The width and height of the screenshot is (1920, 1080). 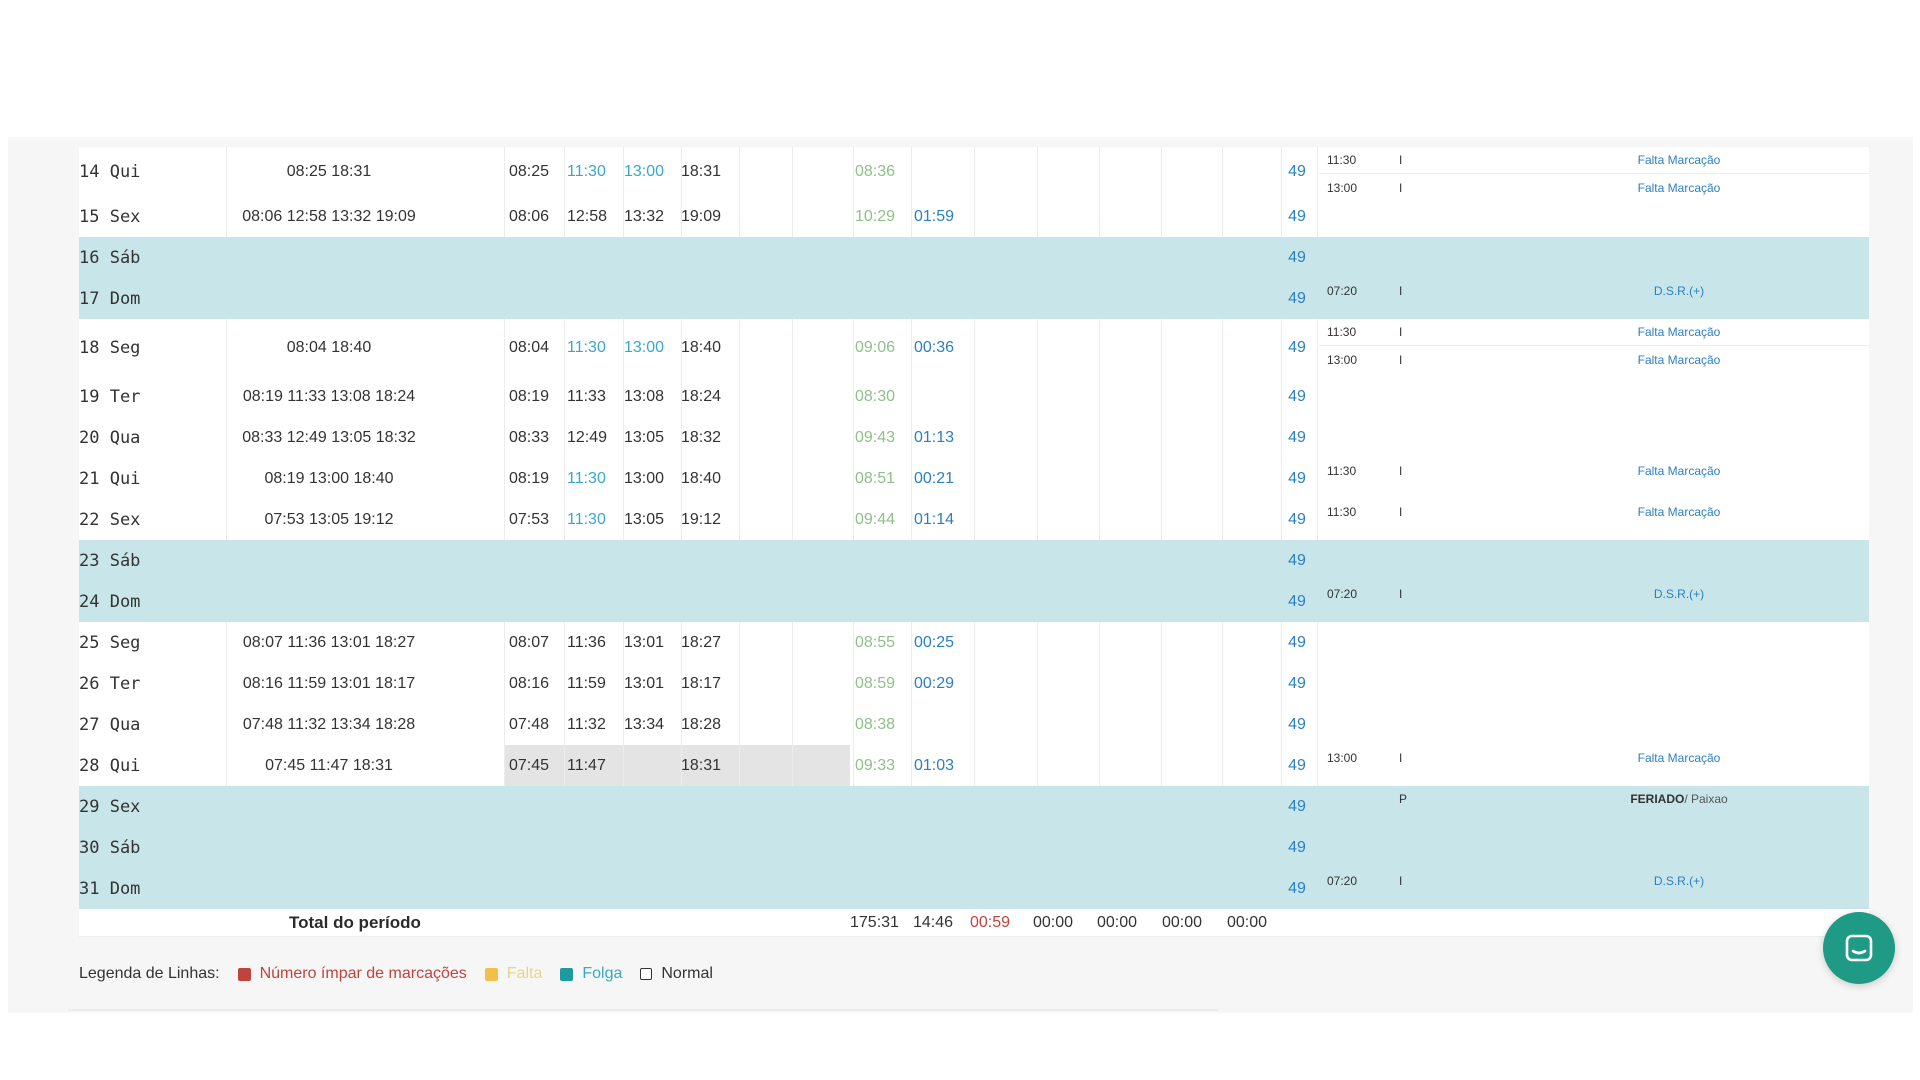 What do you see at coordinates (974, 848) in the screenshot?
I see `table-row: 30 Sáb 49` at bounding box center [974, 848].